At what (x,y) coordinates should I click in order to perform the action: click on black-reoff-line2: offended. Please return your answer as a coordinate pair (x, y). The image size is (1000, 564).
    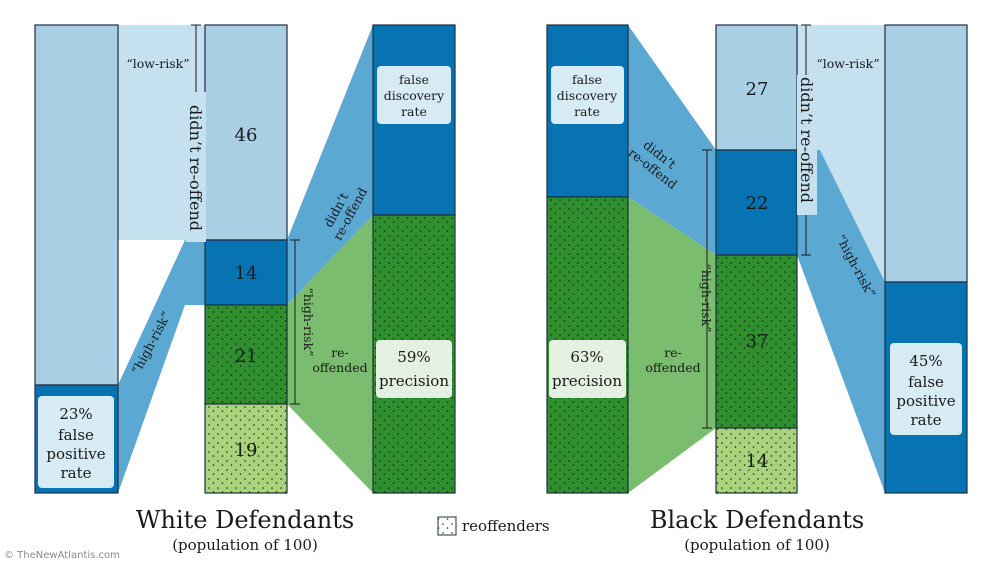
    Looking at the image, I should click on (672, 367).